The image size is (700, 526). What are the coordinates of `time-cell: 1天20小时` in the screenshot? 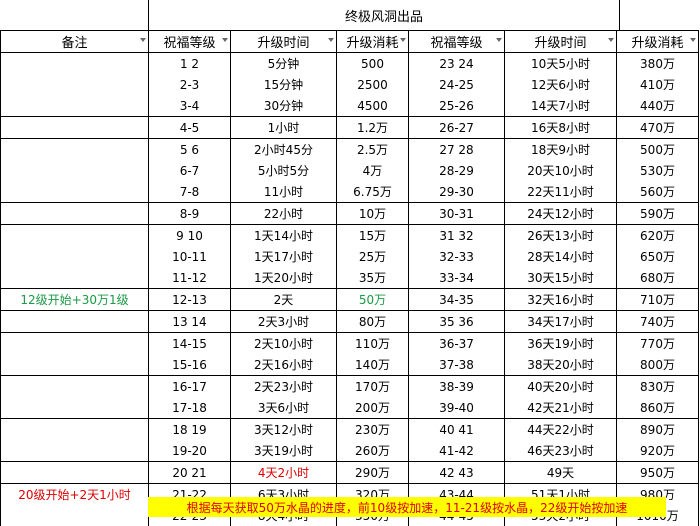 It's located at (283, 278).